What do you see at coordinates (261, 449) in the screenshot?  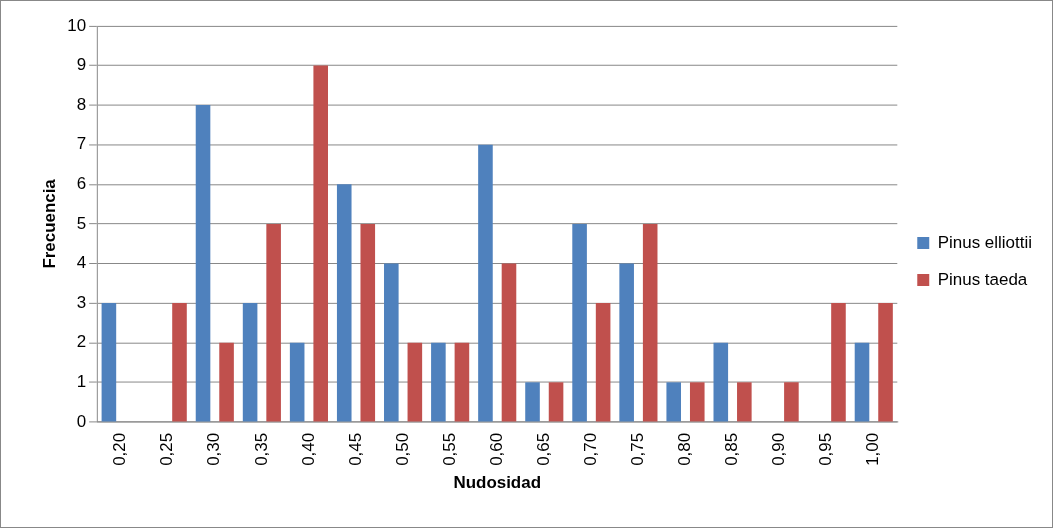 I see `x-tick-label: 0,35` at bounding box center [261, 449].